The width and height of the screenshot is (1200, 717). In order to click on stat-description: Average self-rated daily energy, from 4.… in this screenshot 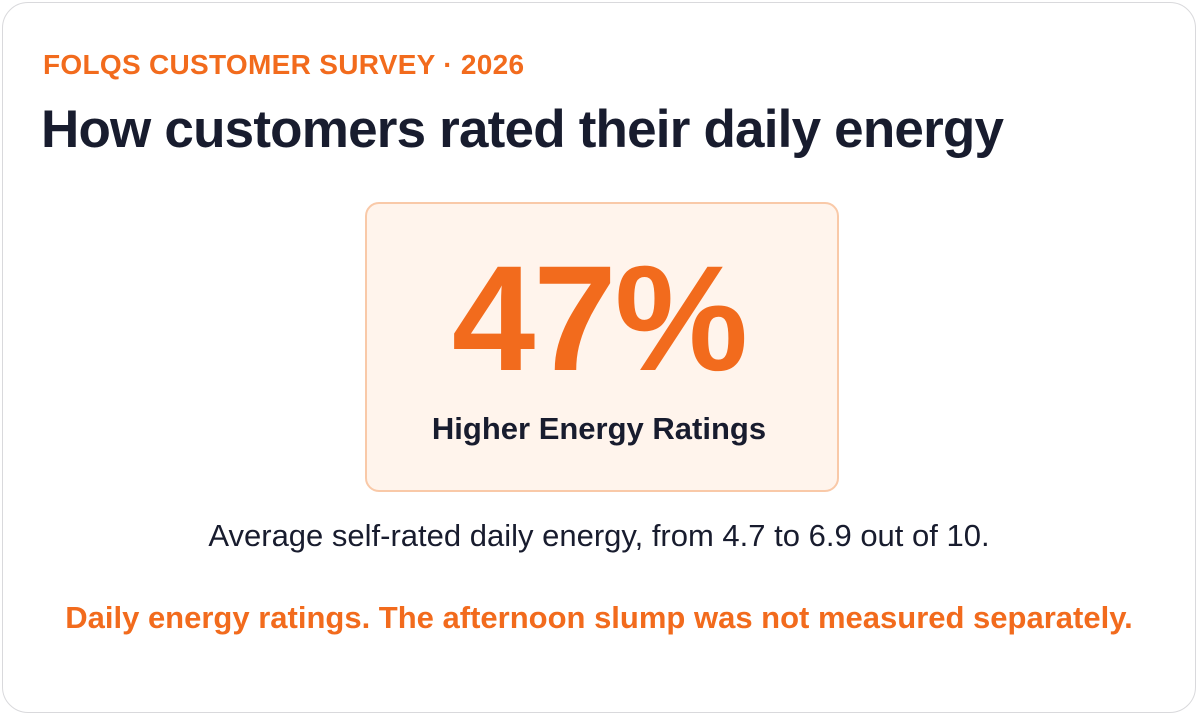, I will do `click(599, 535)`.